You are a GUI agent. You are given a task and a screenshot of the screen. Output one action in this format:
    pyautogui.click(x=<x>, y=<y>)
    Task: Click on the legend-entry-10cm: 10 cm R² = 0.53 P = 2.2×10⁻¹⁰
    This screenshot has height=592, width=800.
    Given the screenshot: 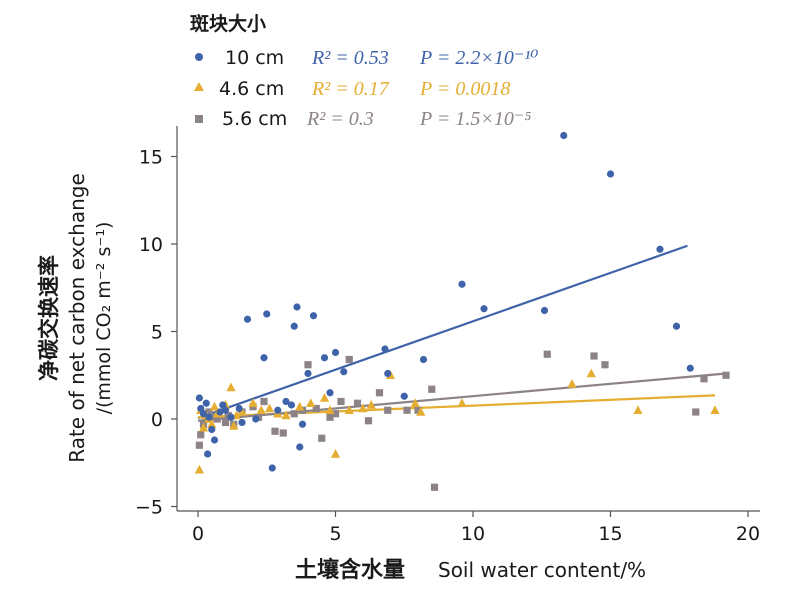 What is the action you would take?
    pyautogui.click(x=366, y=58)
    